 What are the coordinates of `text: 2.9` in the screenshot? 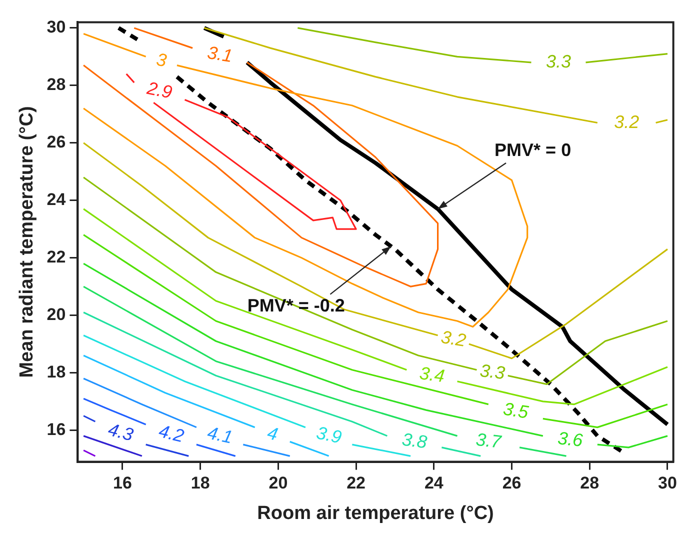 It's located at (159, 90).